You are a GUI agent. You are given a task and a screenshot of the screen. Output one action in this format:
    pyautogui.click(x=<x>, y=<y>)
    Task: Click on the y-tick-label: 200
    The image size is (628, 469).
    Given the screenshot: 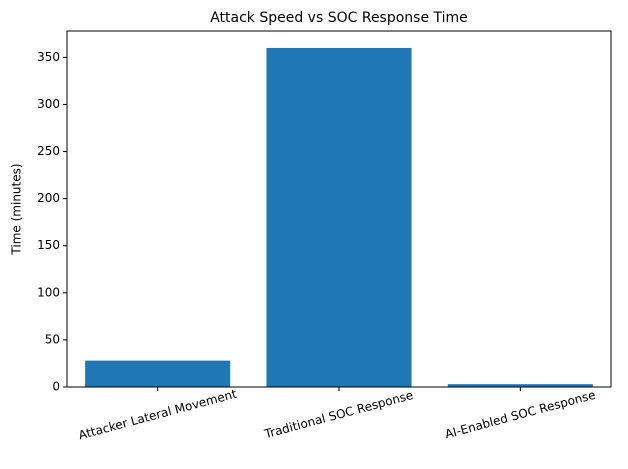 What is the action you would take?
    pyautogui.click(x=48, y=198)
    